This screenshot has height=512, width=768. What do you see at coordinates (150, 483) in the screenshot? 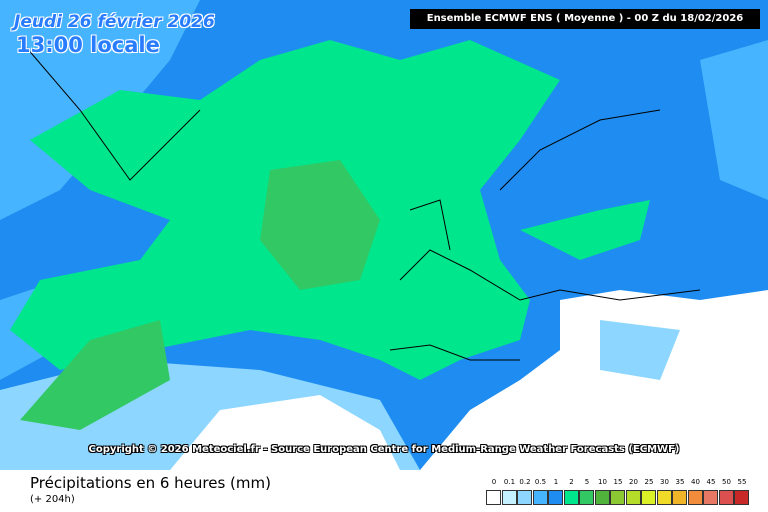
I see `map-title: Précipitations en 6 heures (mm)` at bounding box center [150, 483].